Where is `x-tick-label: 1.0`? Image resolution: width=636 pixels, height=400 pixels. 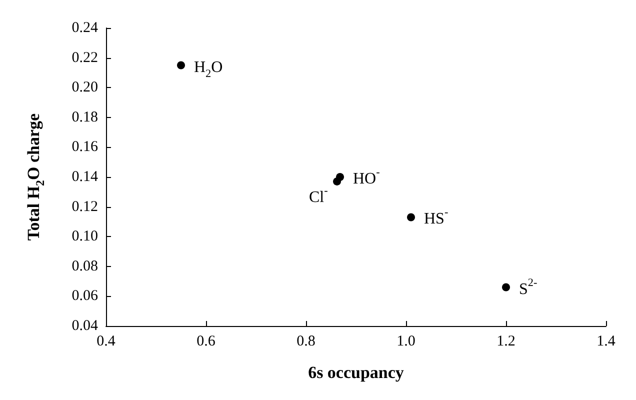
x-tick-label: 1.0 is located at coordinates (406, 342).